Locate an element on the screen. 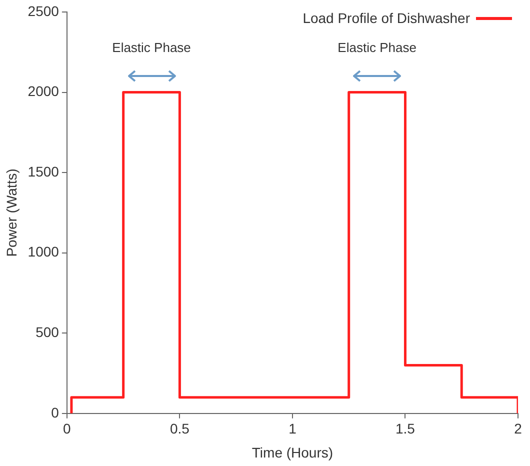  x-tick-label: 1 is located at coordinates (292, 428).